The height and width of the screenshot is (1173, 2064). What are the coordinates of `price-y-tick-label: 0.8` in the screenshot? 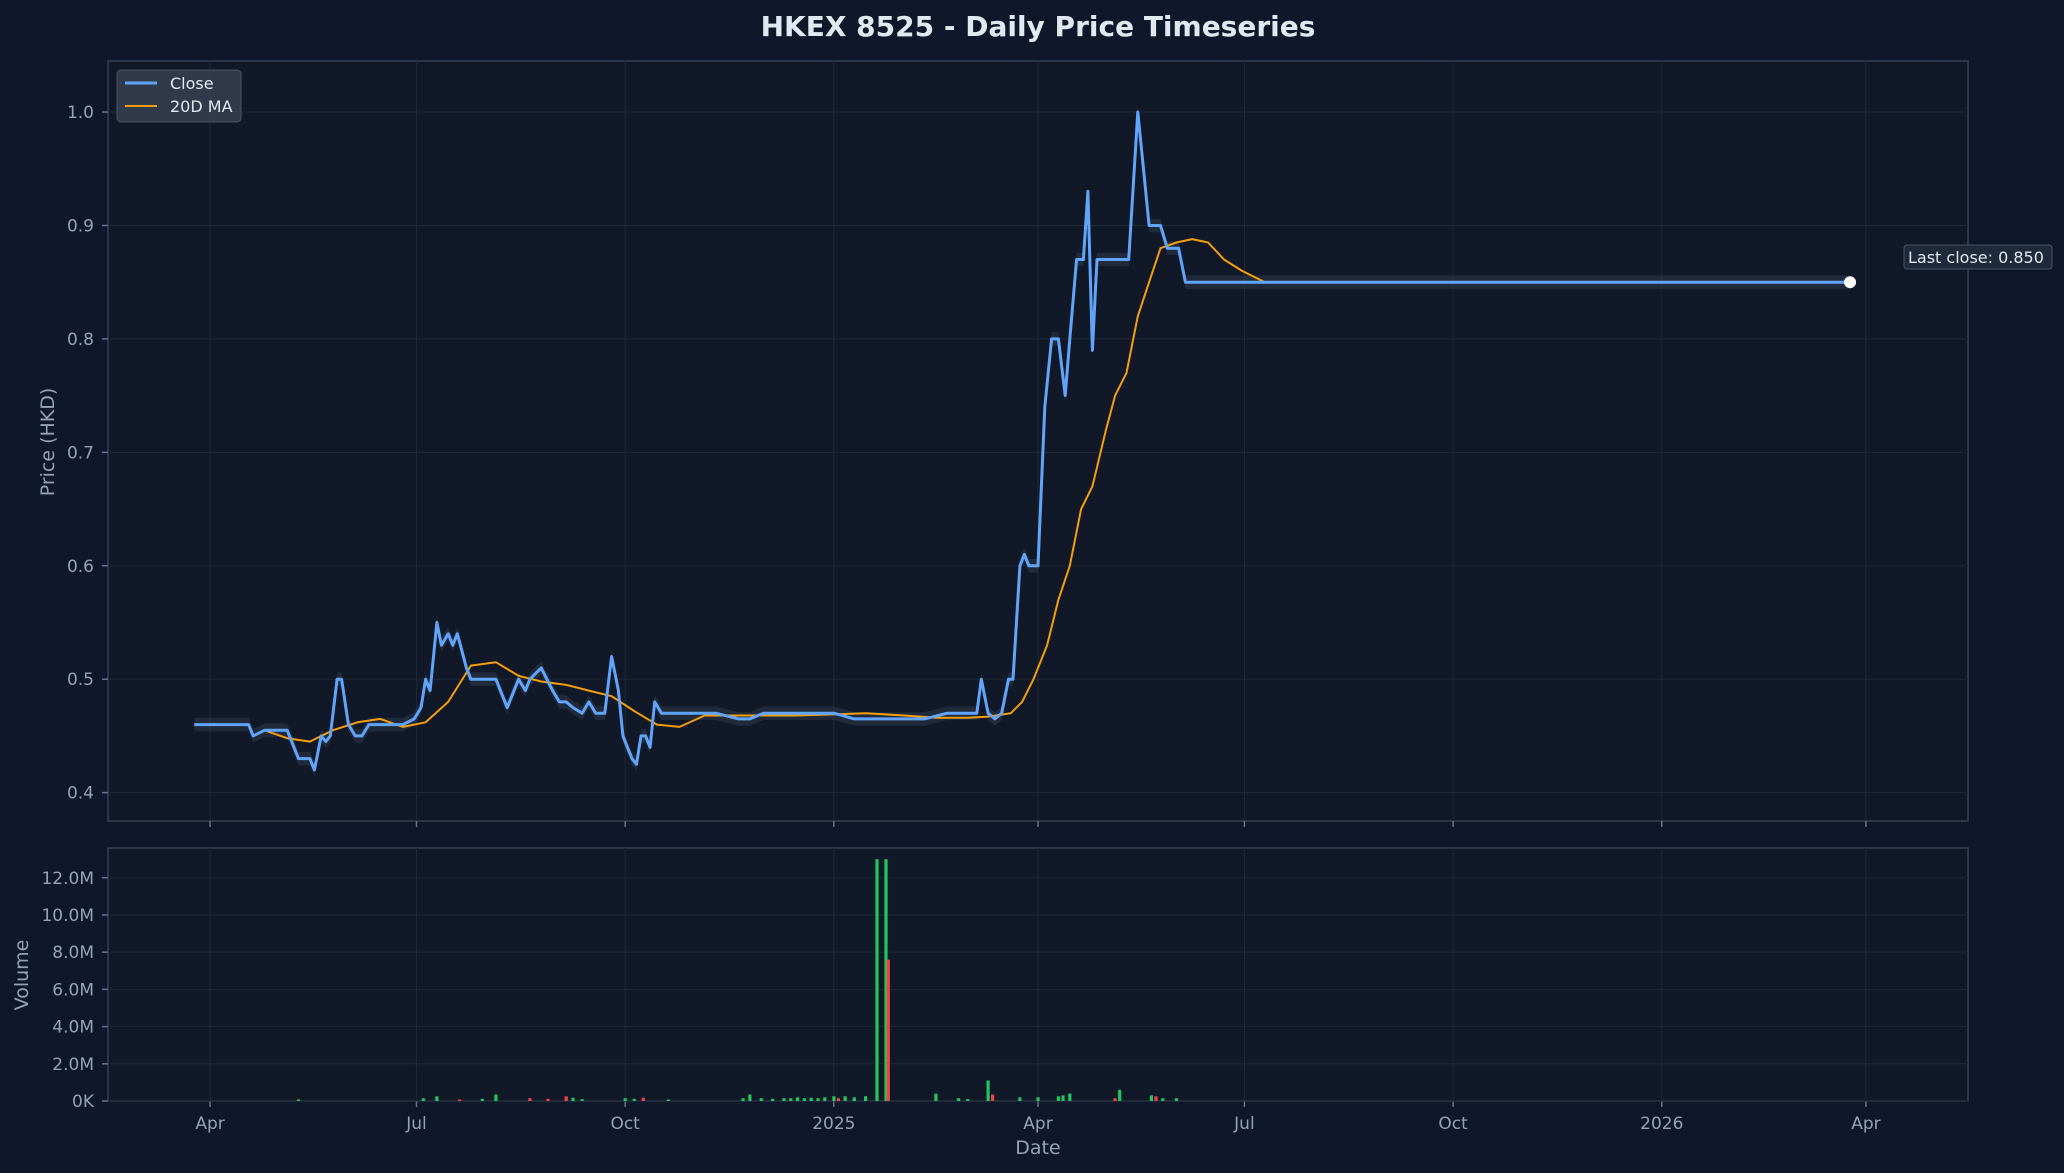 It's located at (80, 340).